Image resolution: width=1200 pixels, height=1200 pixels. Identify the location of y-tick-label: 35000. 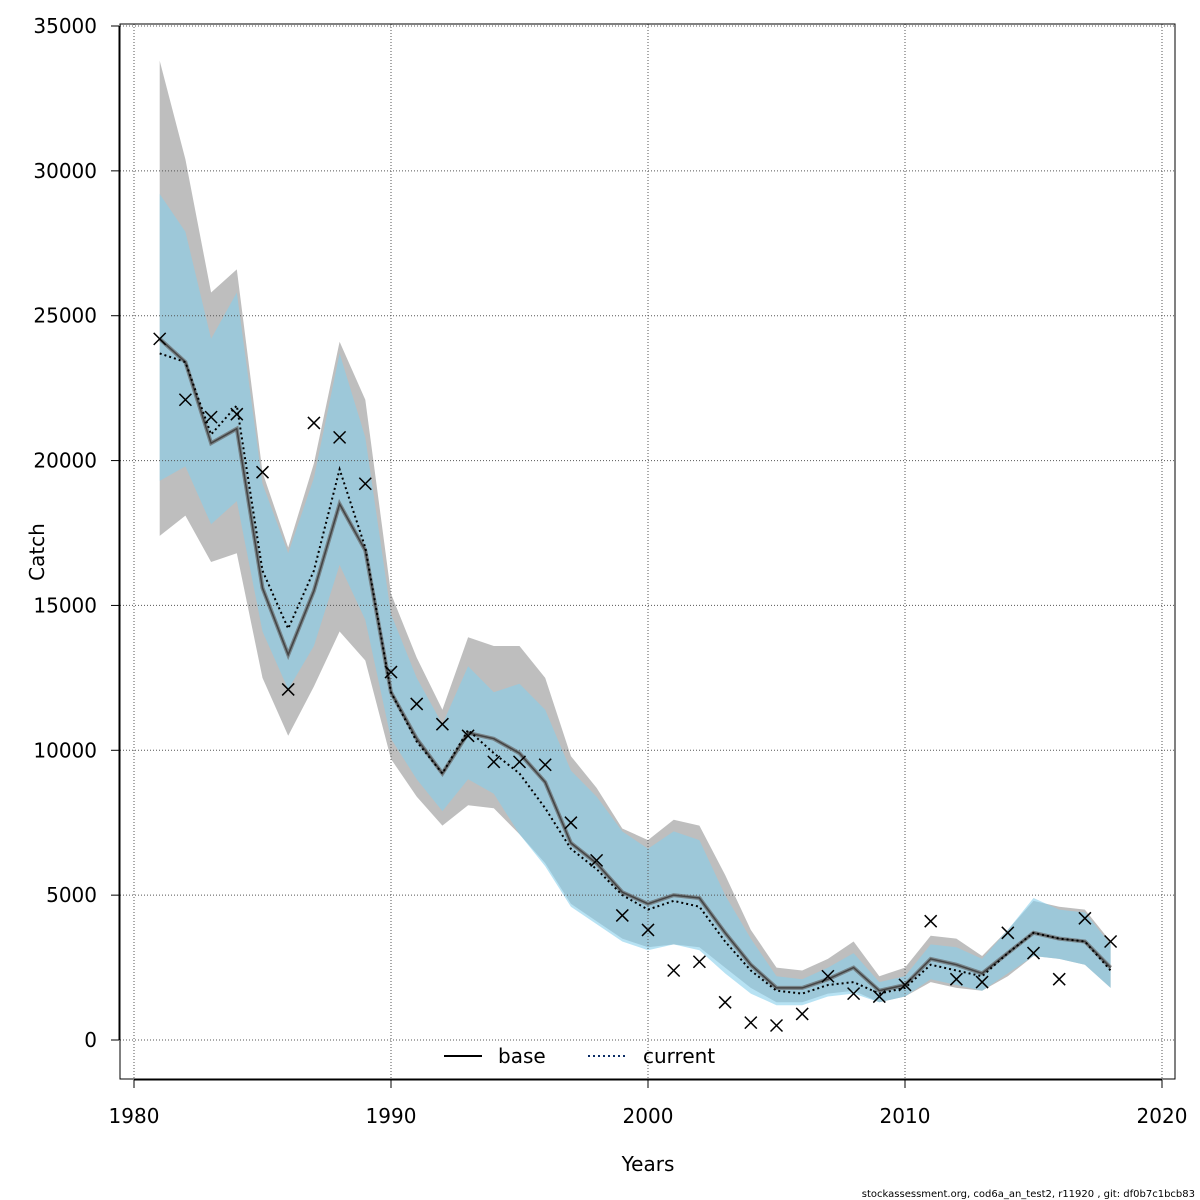
(65, 26).